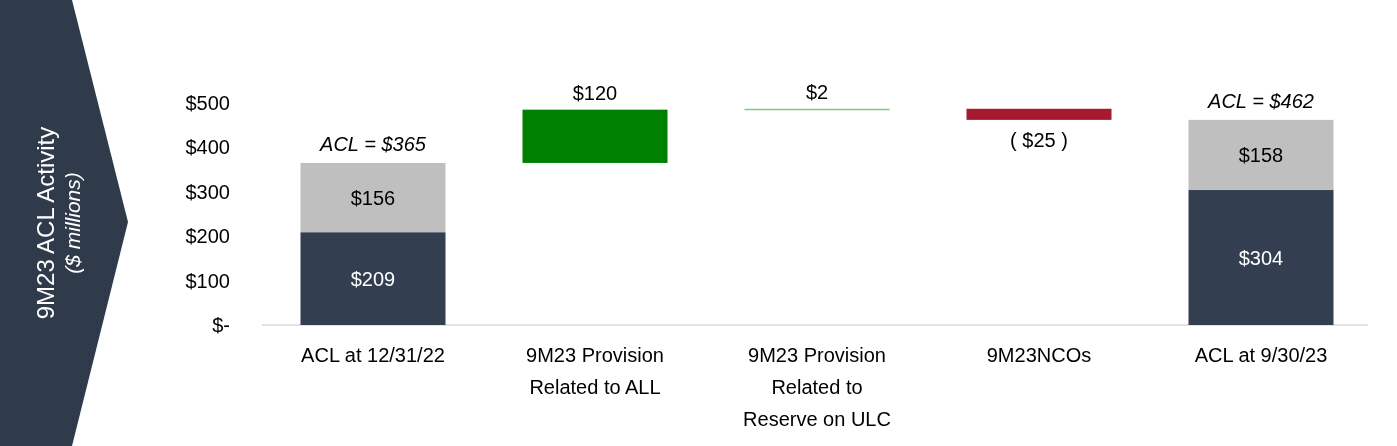  What do you see at coordinates (207, 191) in the screenshot?
I see `y-tick-label: $300` at bounding box center [207, 191].